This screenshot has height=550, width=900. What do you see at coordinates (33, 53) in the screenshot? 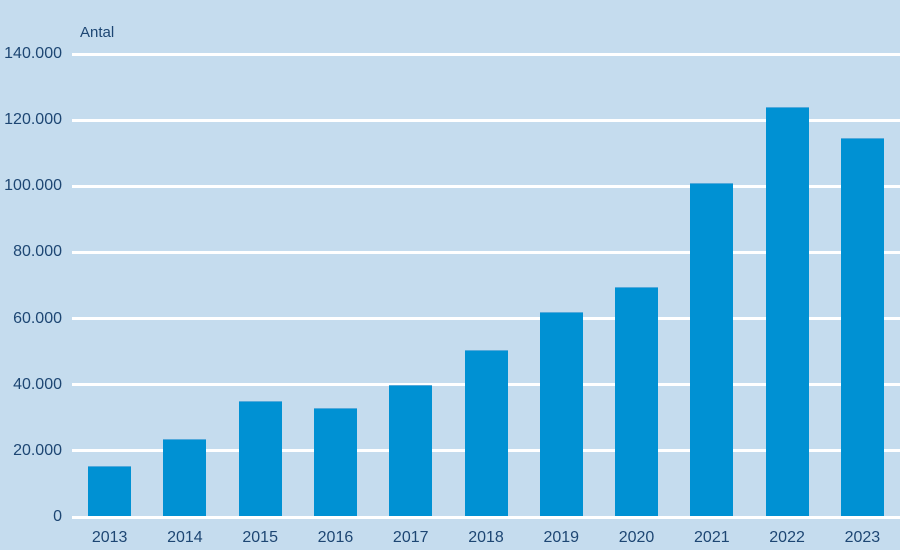
I see `y-tick-label-140.000: 140.000` at bounding box center [33, 53].